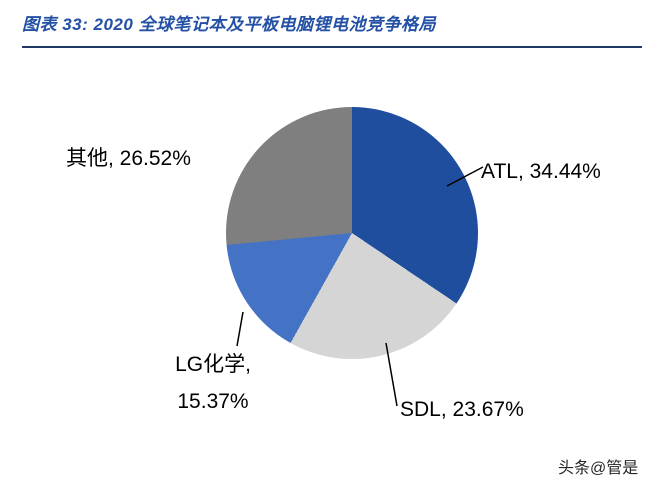  What do you see at coordinates (229, 24) in the screenshot?
I see `figure-title: 图表 33: 2020 全球笔记本及平板电脑锂电池竞争格局` at bounding box center [229, 24].